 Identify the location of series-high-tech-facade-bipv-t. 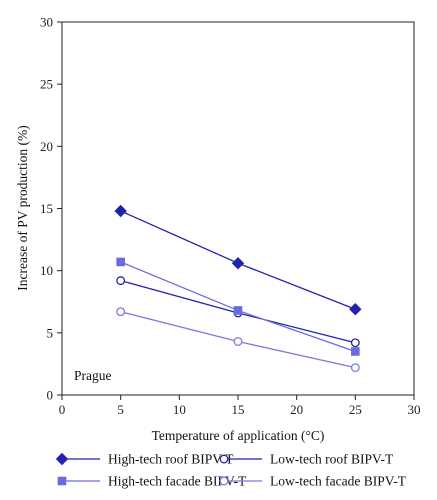
(238, 306).